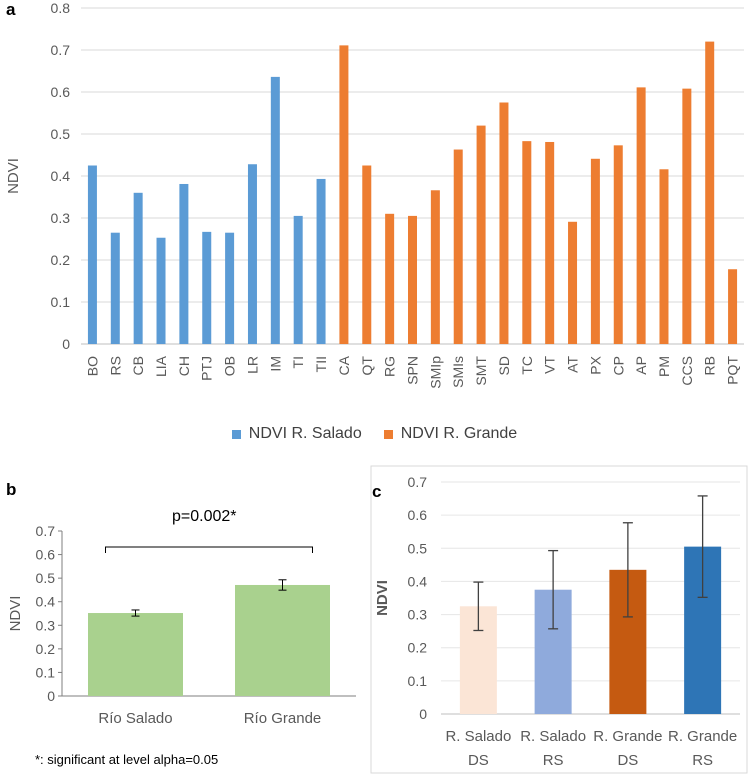 This screenshot has height=777, width=749. Describe the element at coordinates (418, 615) in the screenshot. I see `panel-c-y-tick-label: 0.3` at that location.